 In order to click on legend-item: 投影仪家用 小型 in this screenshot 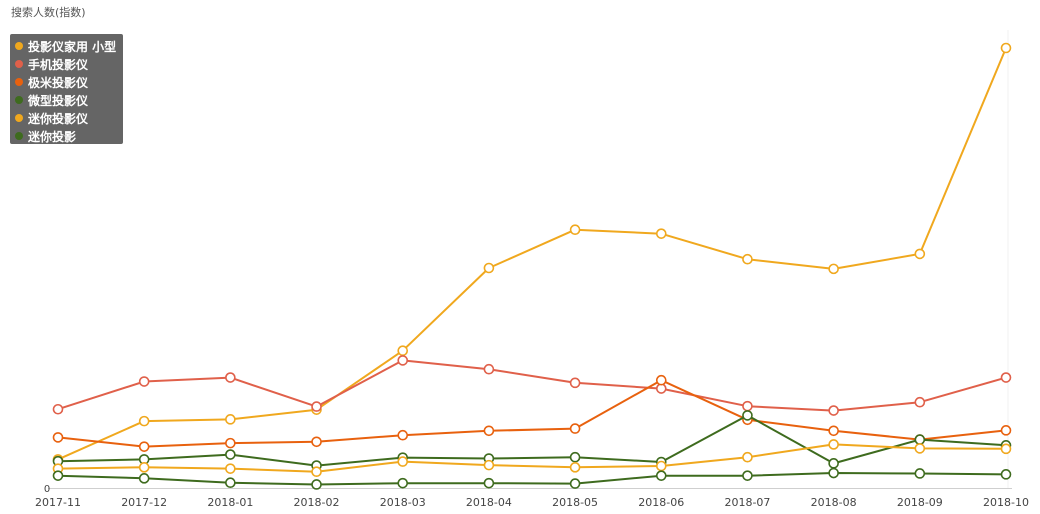, I will do `click(68, 46)`.